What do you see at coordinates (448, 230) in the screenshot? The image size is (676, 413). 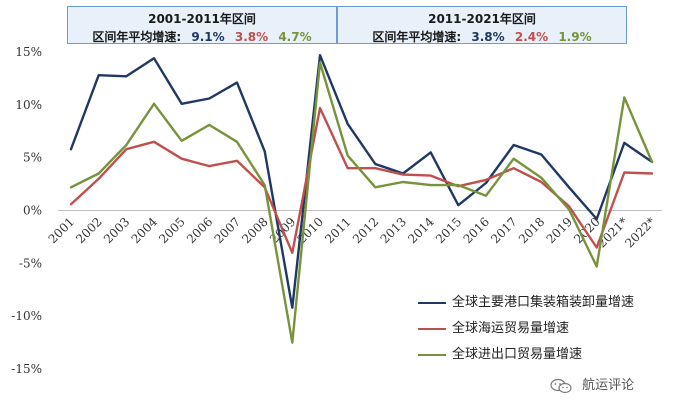 I see `x-tick-label: 2015` at bounding box center [448, 230].